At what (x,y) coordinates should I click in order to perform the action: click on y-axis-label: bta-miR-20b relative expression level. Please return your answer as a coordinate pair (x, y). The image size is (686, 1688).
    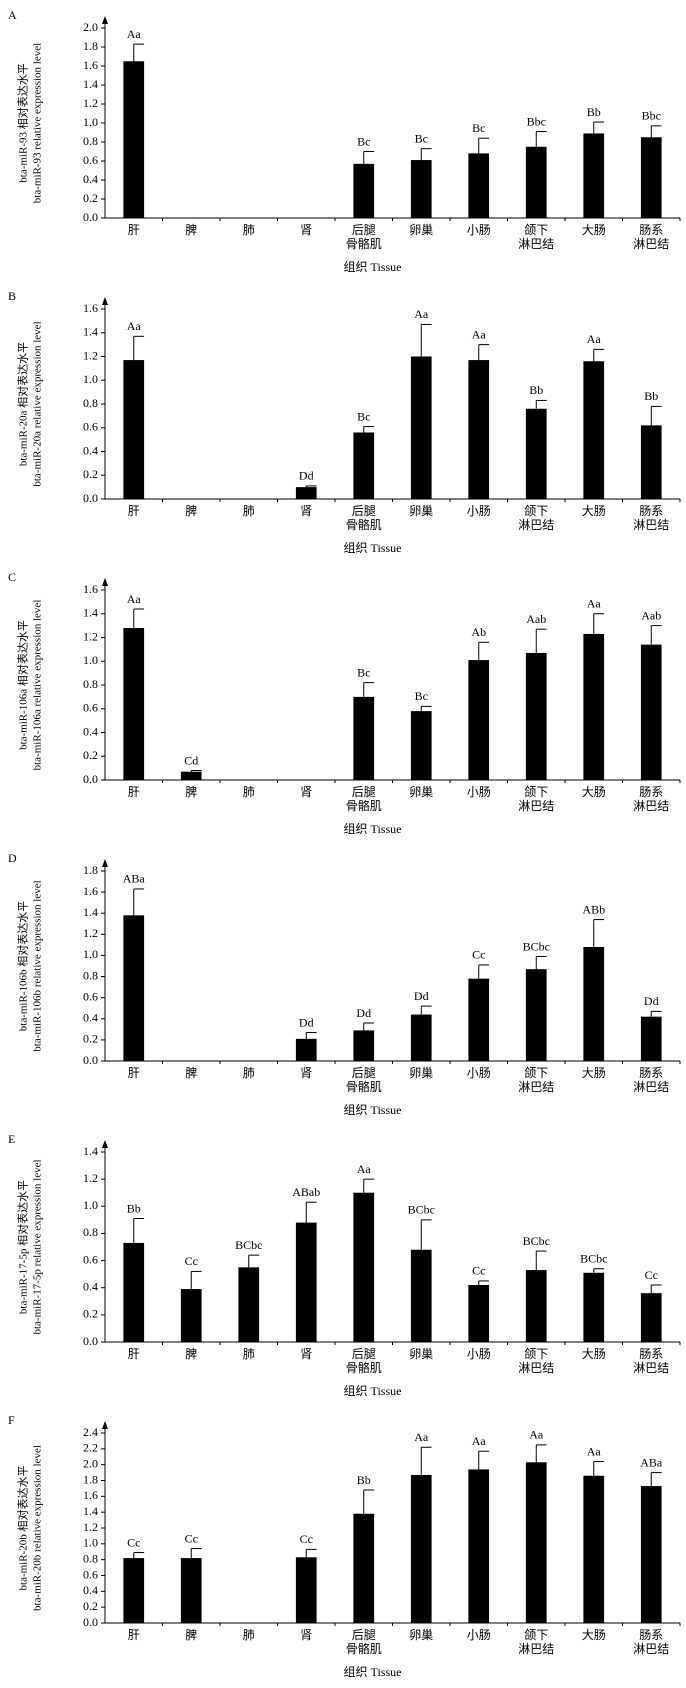
    Looking at the image, I should click on (38, 1528).